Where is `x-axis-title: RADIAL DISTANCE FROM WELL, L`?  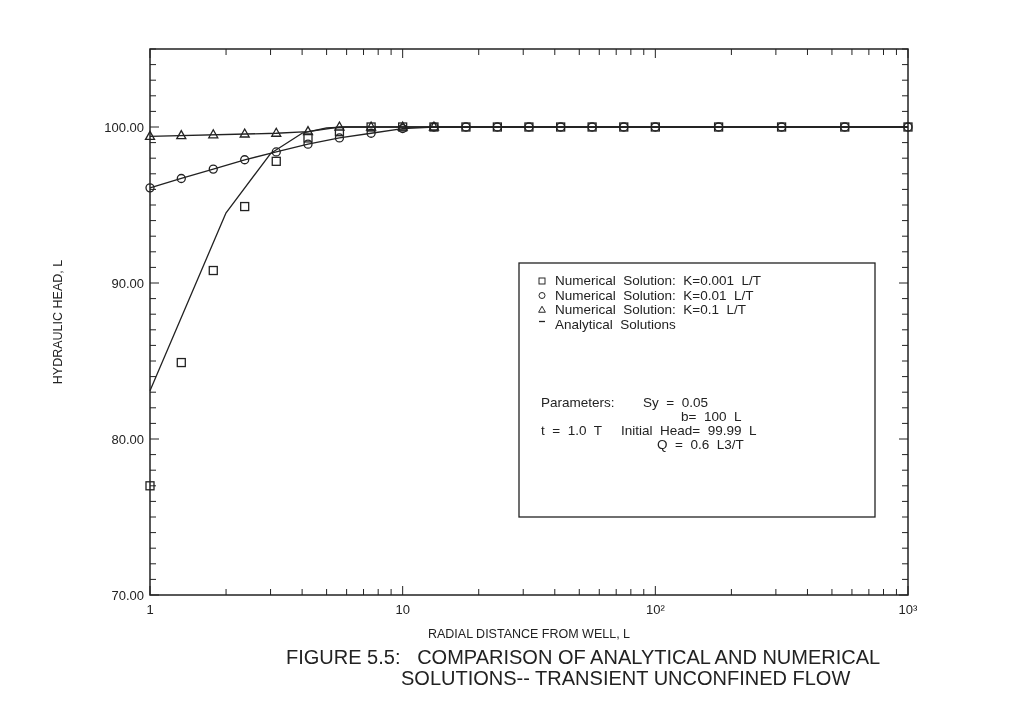
x-axis-title: RADIAL DISTANCE FROM WELL, L is located at coordinates (529, 634).